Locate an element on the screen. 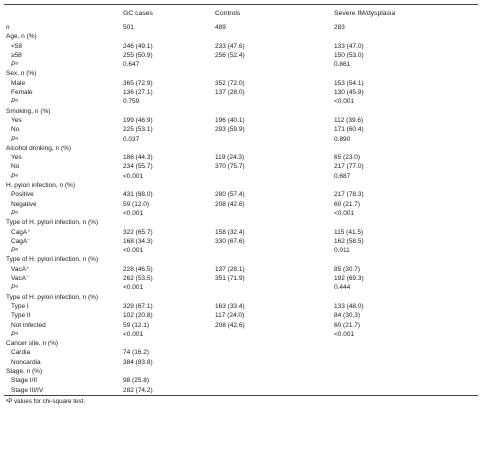 The height and width of the screenshot is (461, 480). cell-controls: 196 (40.1) is located at coordinates (230, 120).